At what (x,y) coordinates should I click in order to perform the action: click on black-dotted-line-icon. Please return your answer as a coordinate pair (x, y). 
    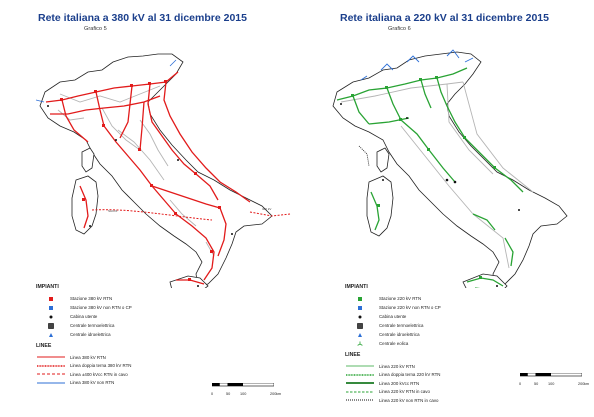
    Looking at the image, I should click on (360, 400).